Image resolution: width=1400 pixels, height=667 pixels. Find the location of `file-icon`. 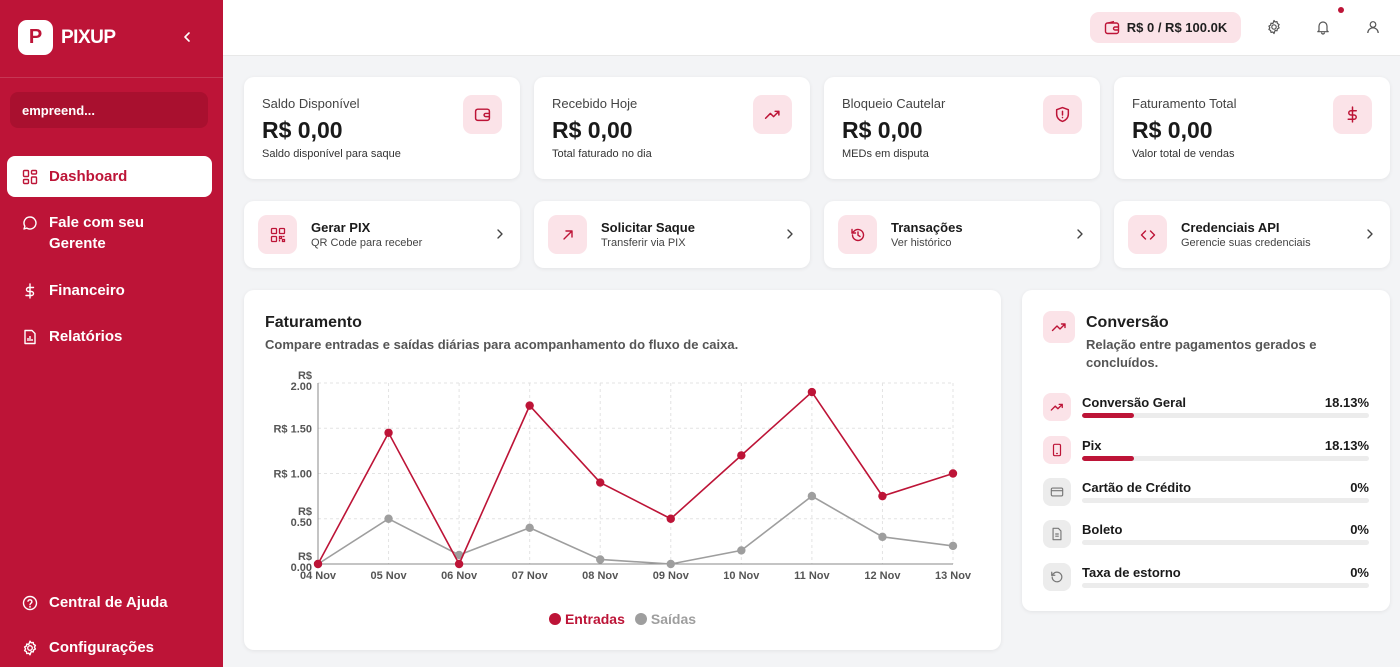

file-icon is located at coordinates (1057, 534).